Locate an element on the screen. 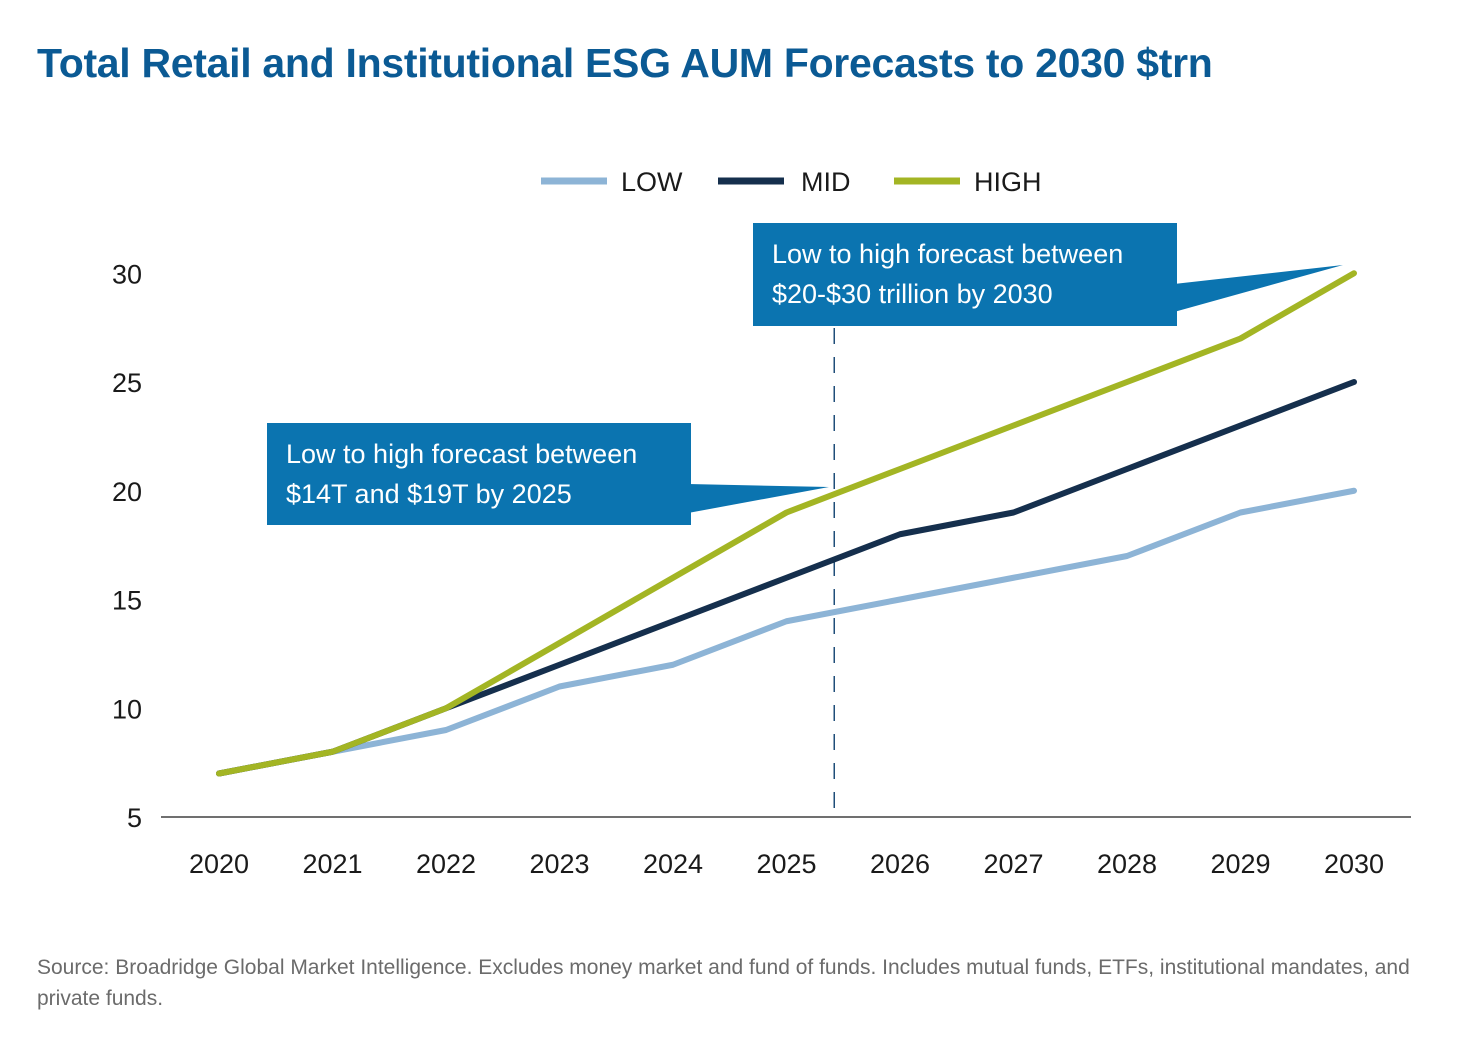  x-tick-label: 2029 is located at coordinates (1240, 864).